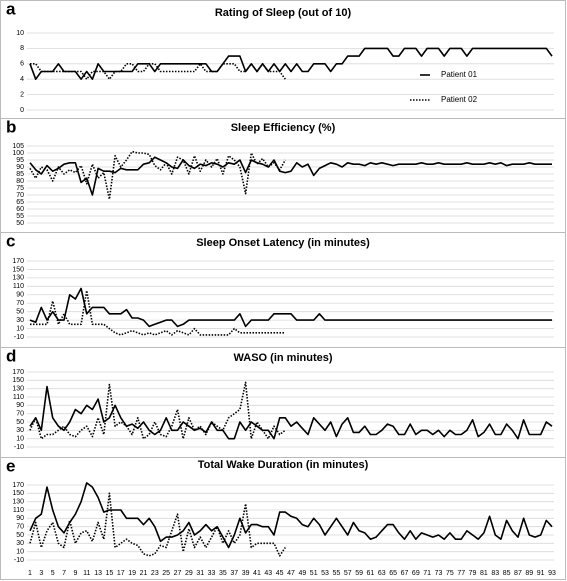  Describe the element at coordinates (22, 110) in the screenshot. I see `y-tick-label: 0` at that location.